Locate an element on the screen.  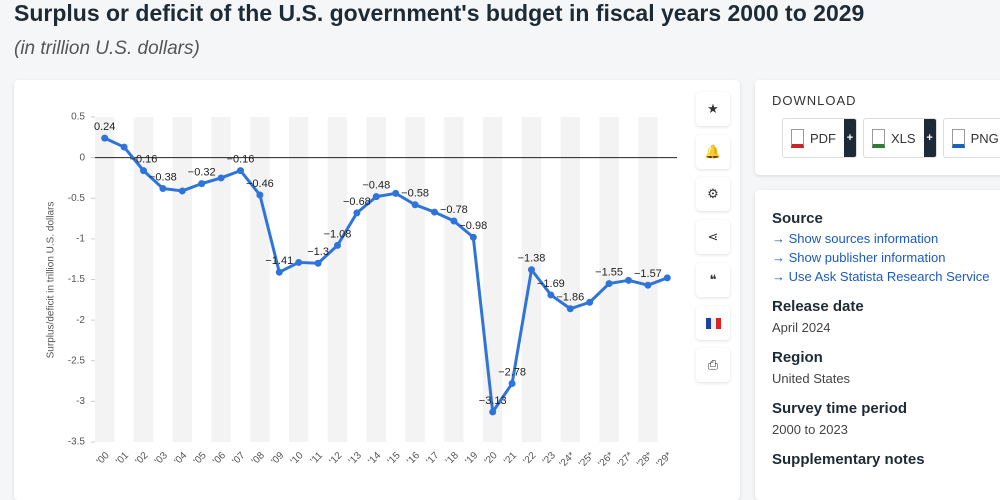
download-card: DOWNLOAD PDF+XLS+PNG+ is located at coordinates (877, 127).